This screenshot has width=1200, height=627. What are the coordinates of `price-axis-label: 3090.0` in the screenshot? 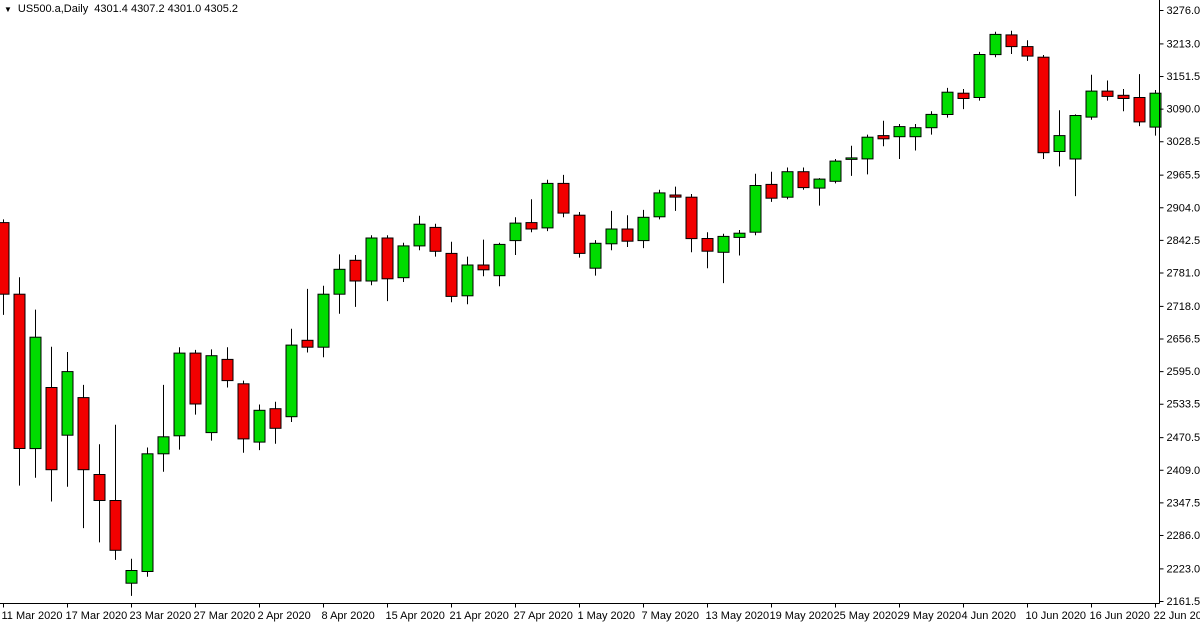 It's located at (1183, 110).